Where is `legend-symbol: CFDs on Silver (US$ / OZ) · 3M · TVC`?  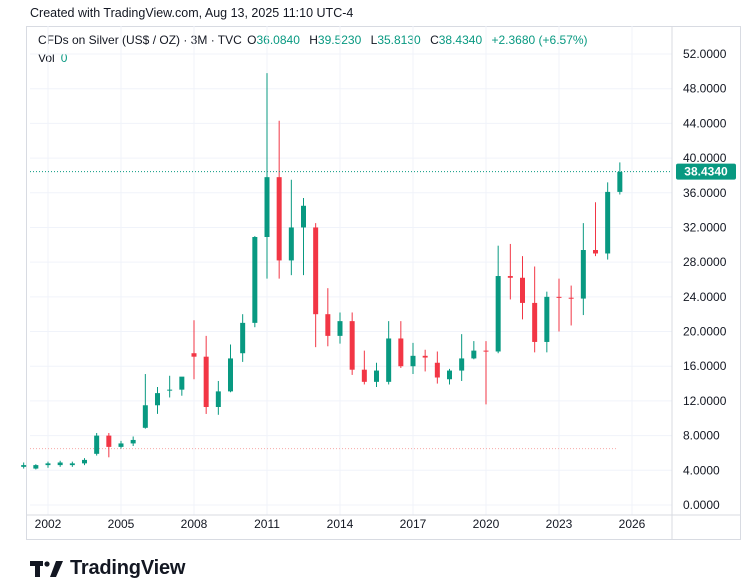
legend-symbol: CFDs on Silver (US$ / OZ) · 3M · TVC is located at coordinates (140, 40).